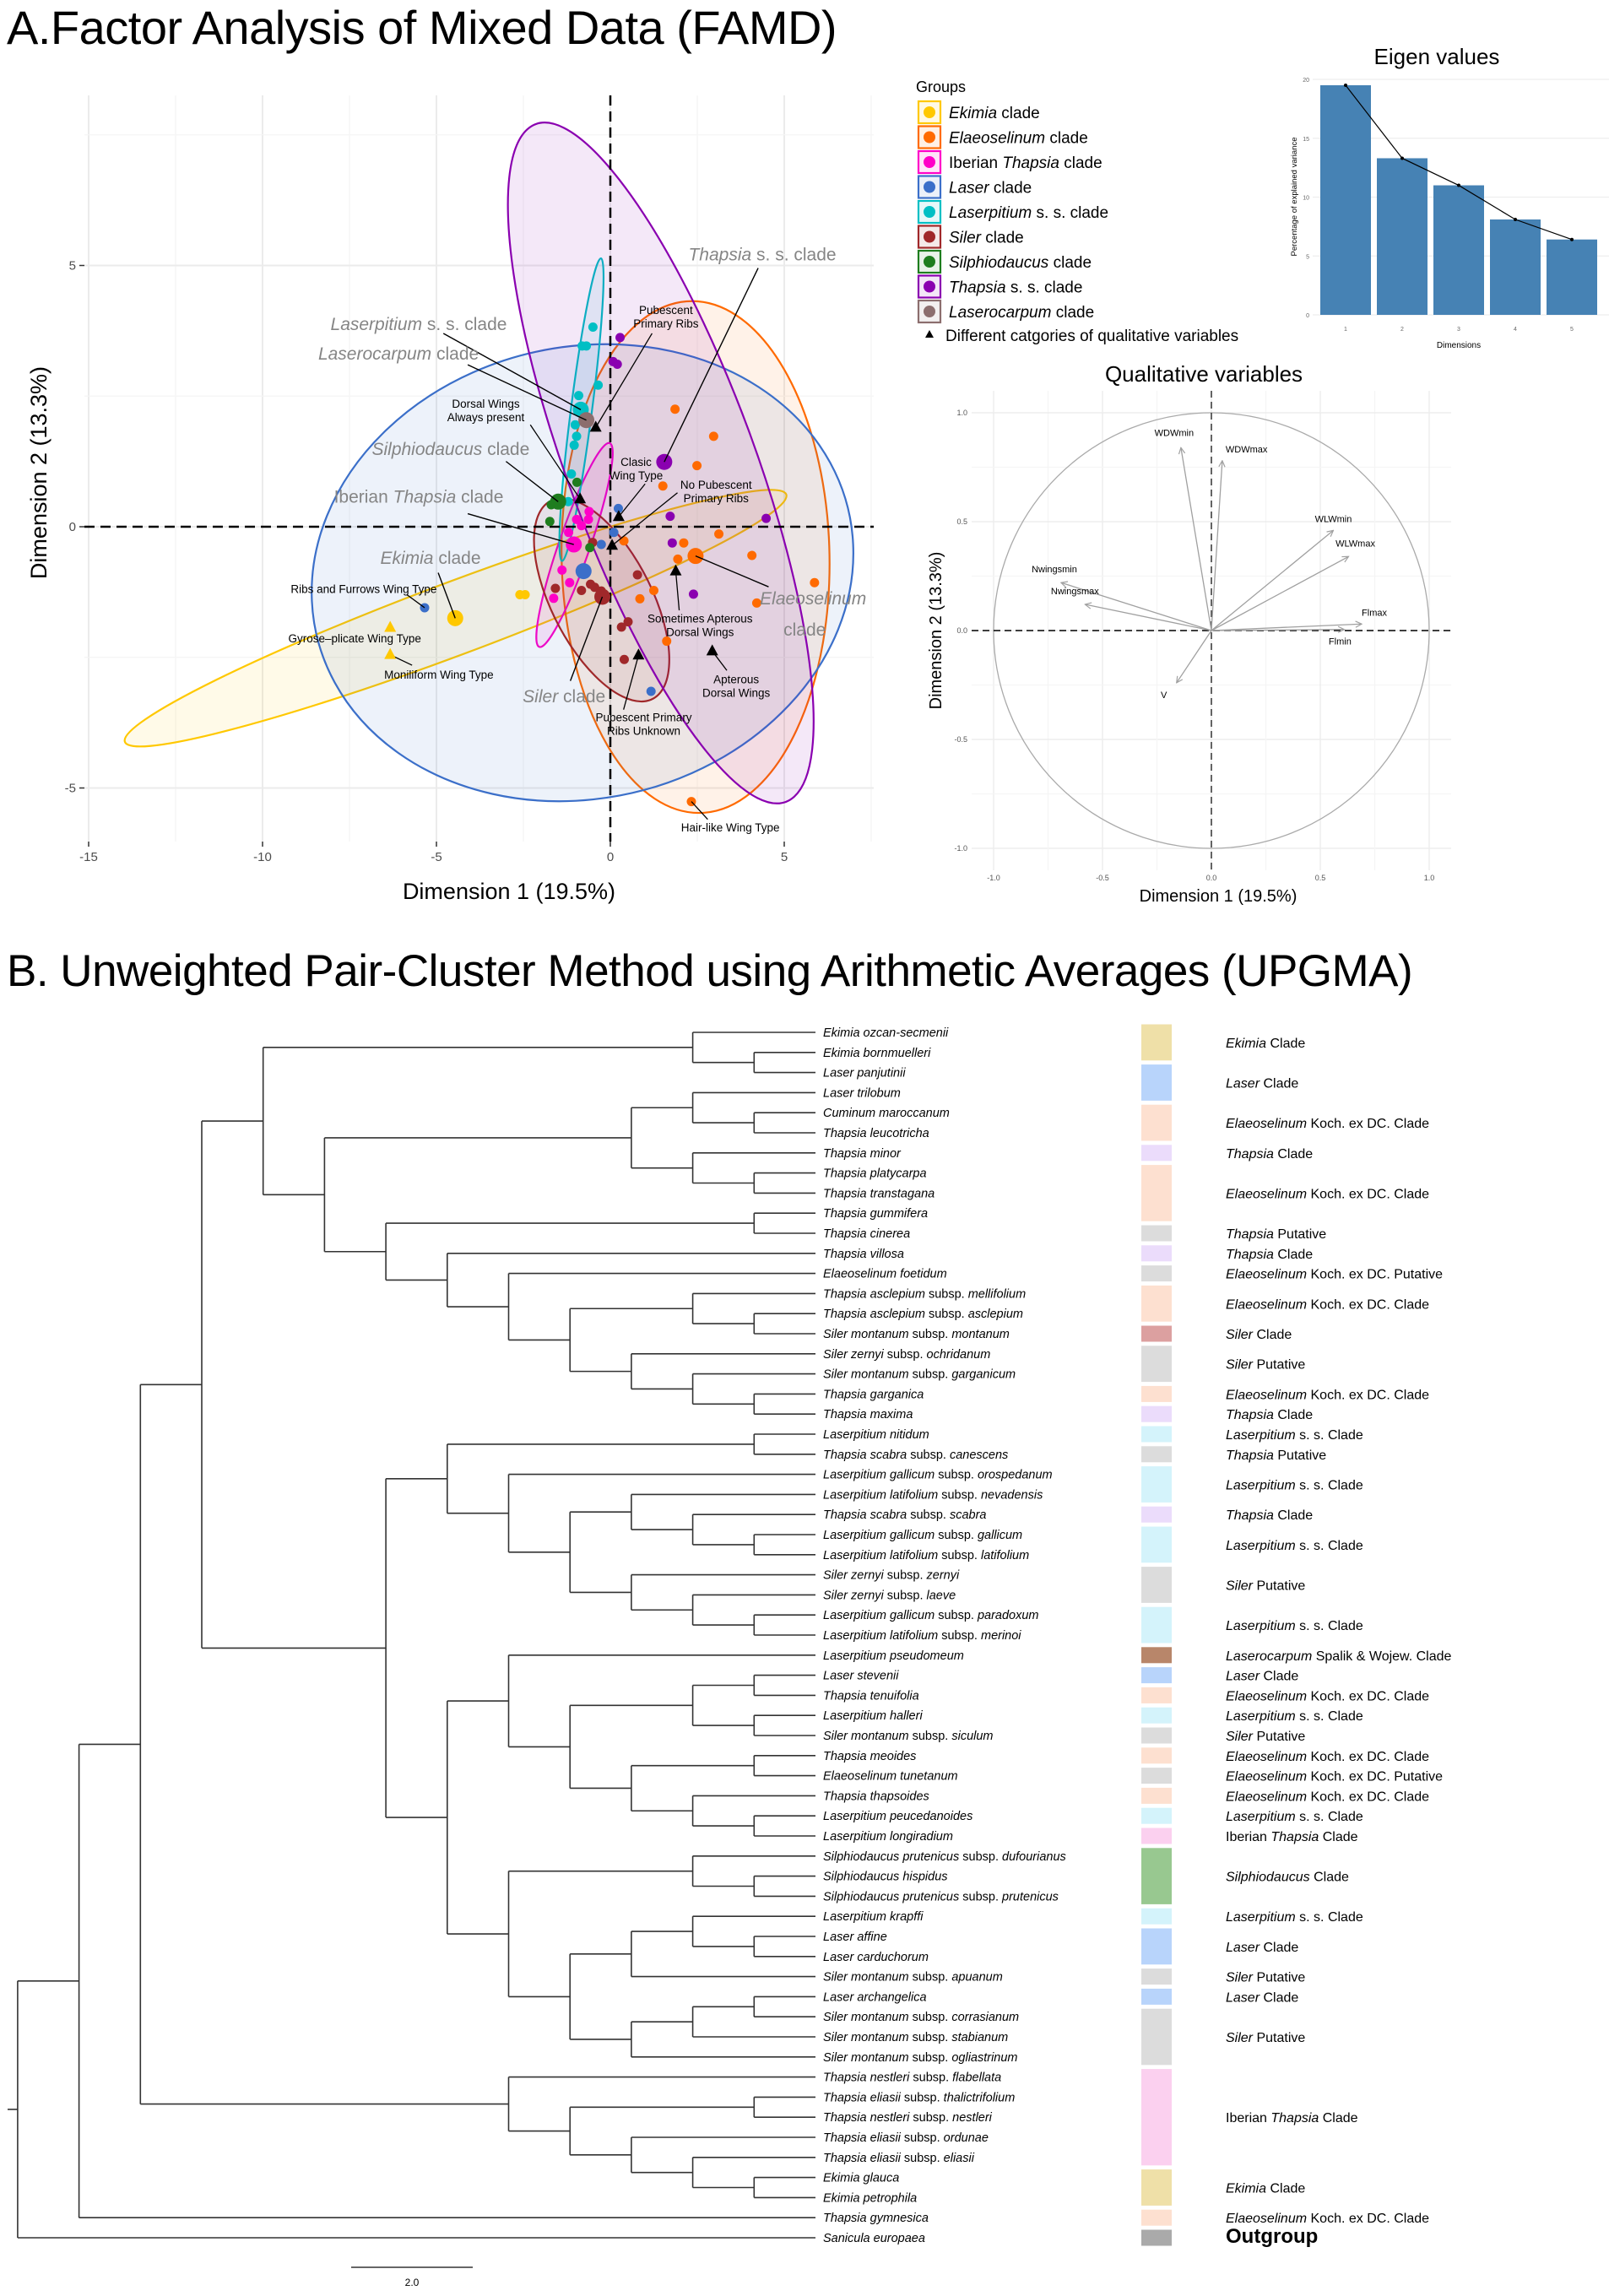 Image resolution: width=1609 pixels, height=2296 pixels. I want to click on legend-item: Thapsia s. s. clade, so click(1000, 286).